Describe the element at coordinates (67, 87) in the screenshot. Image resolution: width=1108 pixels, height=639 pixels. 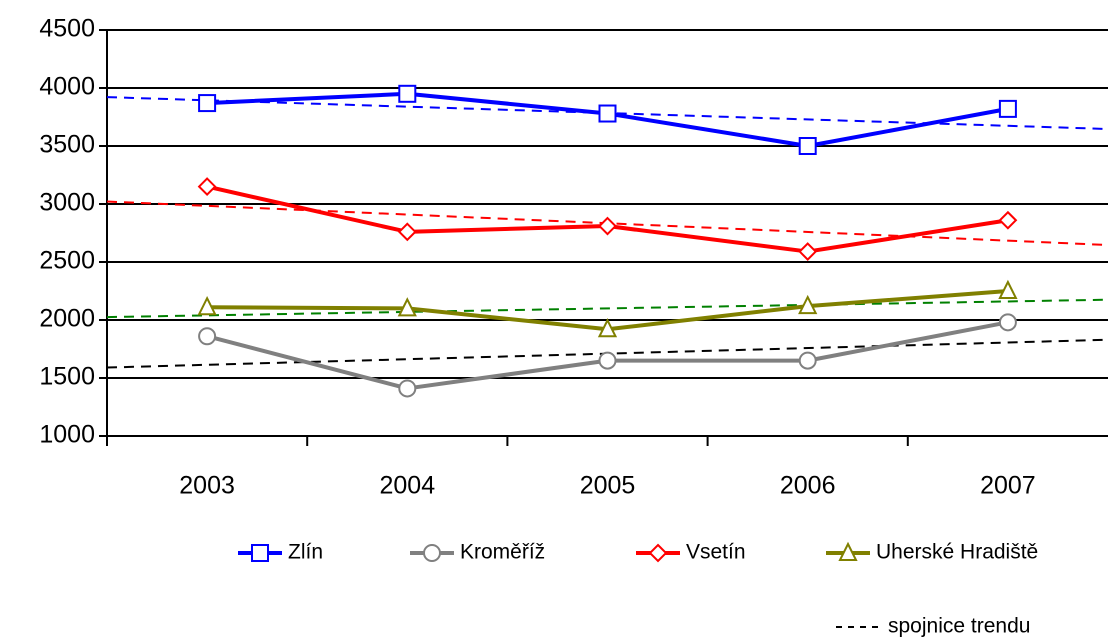
I see `y-tick-label: 4000` at that location.